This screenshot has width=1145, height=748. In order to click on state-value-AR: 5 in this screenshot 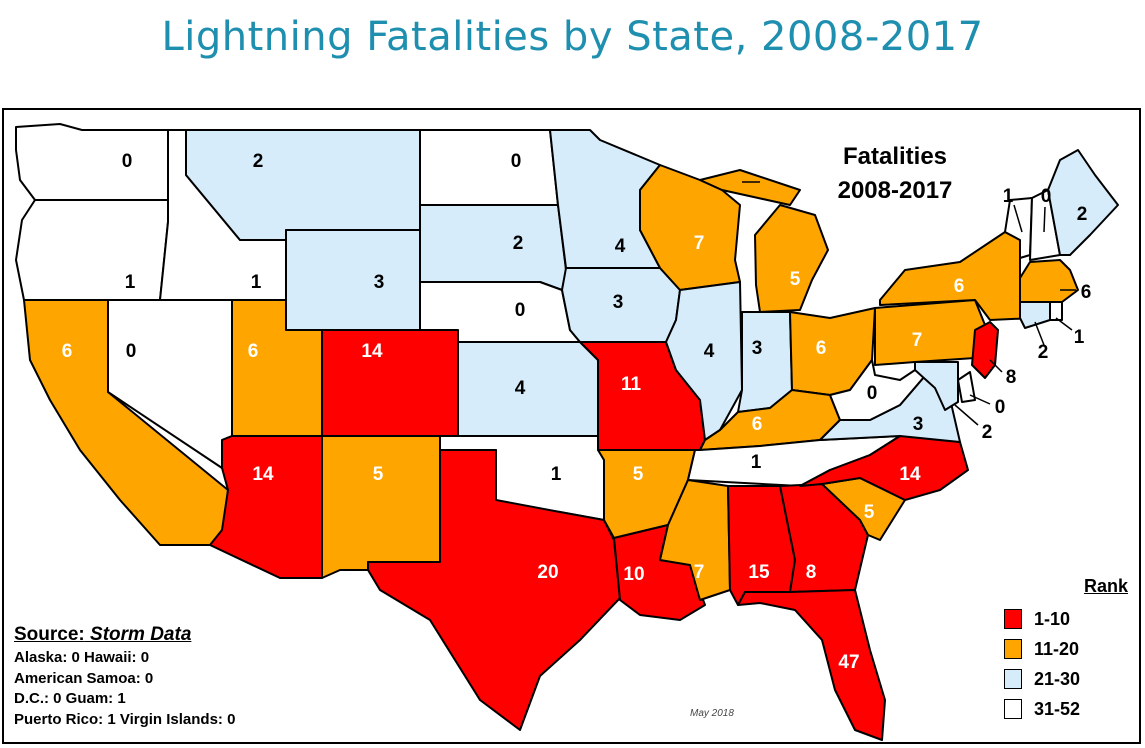, I will do `click(638, 474)`.